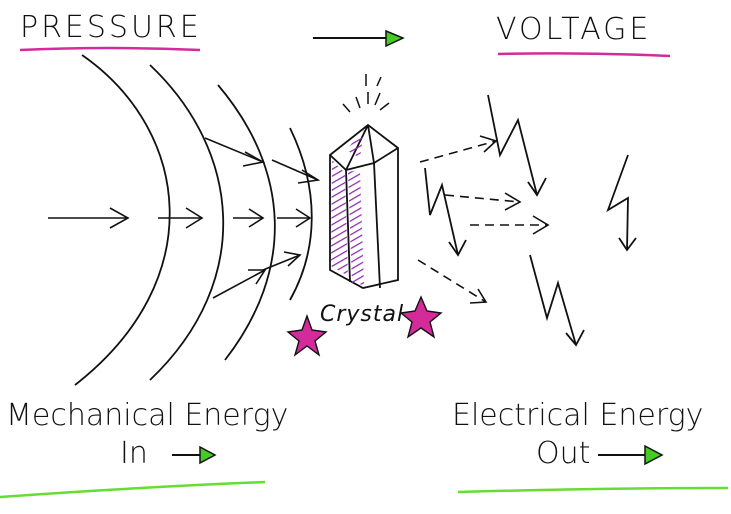 The image size is (731, 514). What do you see at coordinates (574, 29) in the screenshot?
I see `voltage-title: VOLTAGE` at bounding box center [574, 29].